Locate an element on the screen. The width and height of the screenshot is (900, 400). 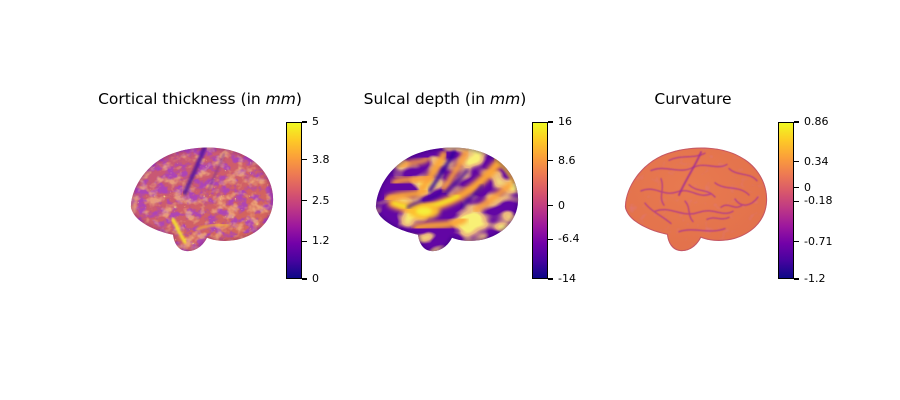
colorbar: 5 3.8 2.5 1.2 0 is located at coordinates (308, 199).